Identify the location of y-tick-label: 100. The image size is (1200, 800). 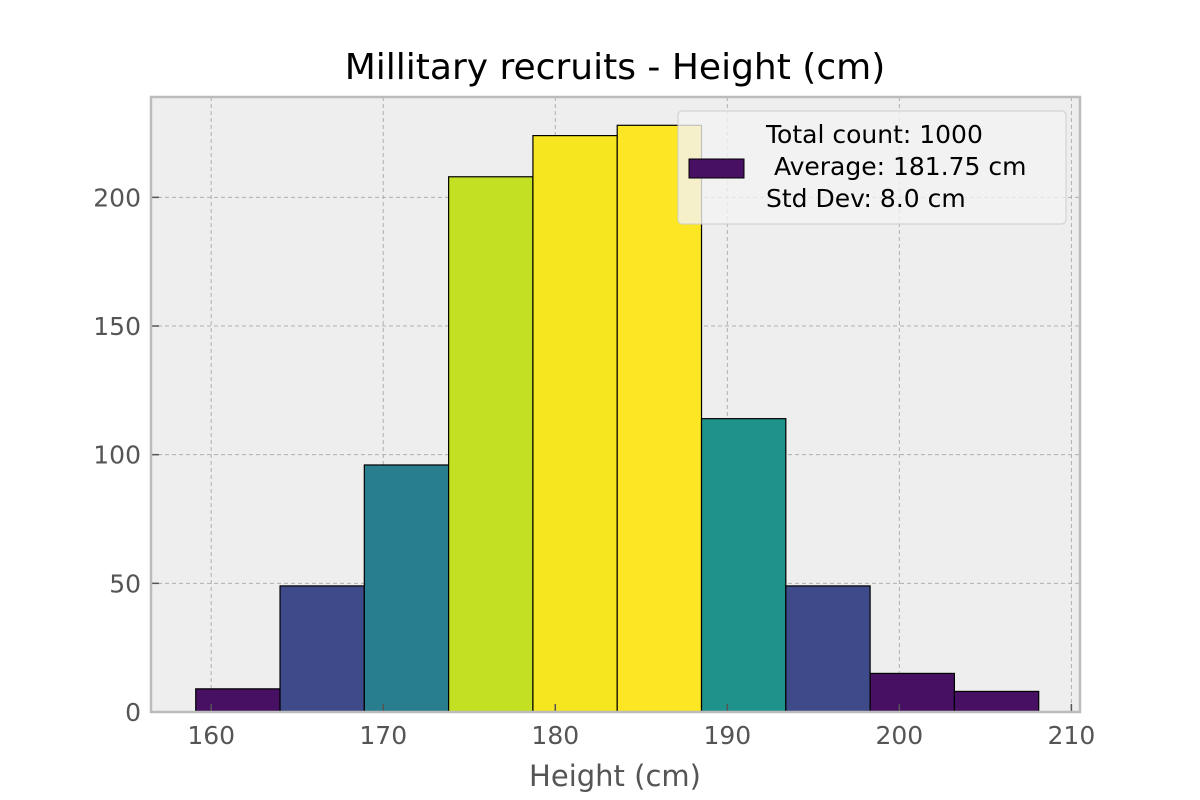
(117, 455).